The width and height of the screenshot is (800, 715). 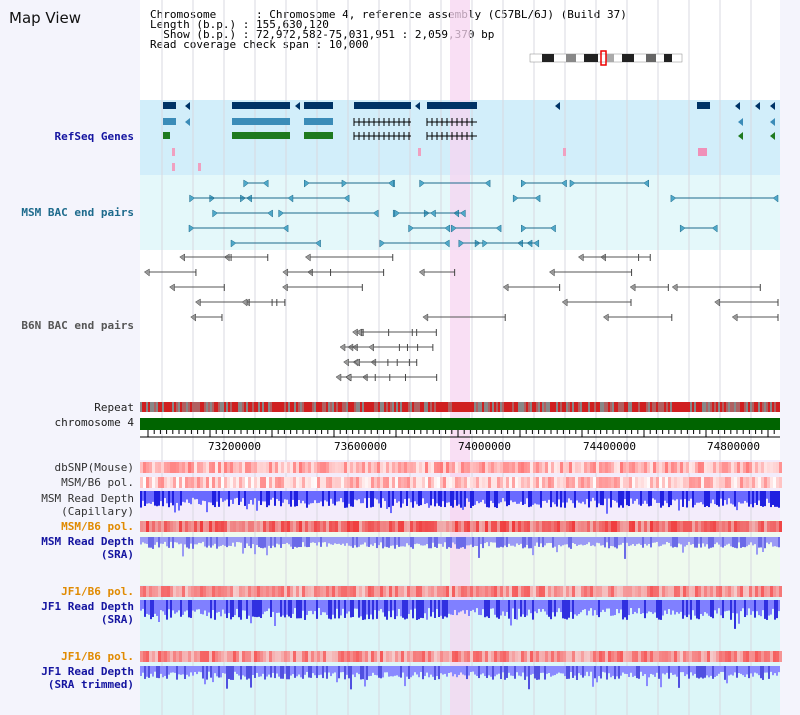 I want to click on jf1-depth-sra-label: JF1 Read Depth, so click(x=87, y=606).